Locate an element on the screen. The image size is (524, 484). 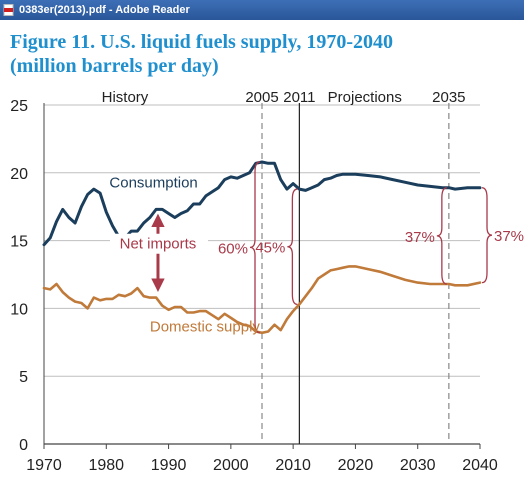
pdf-document-icon is located at coordinates (9, 10).